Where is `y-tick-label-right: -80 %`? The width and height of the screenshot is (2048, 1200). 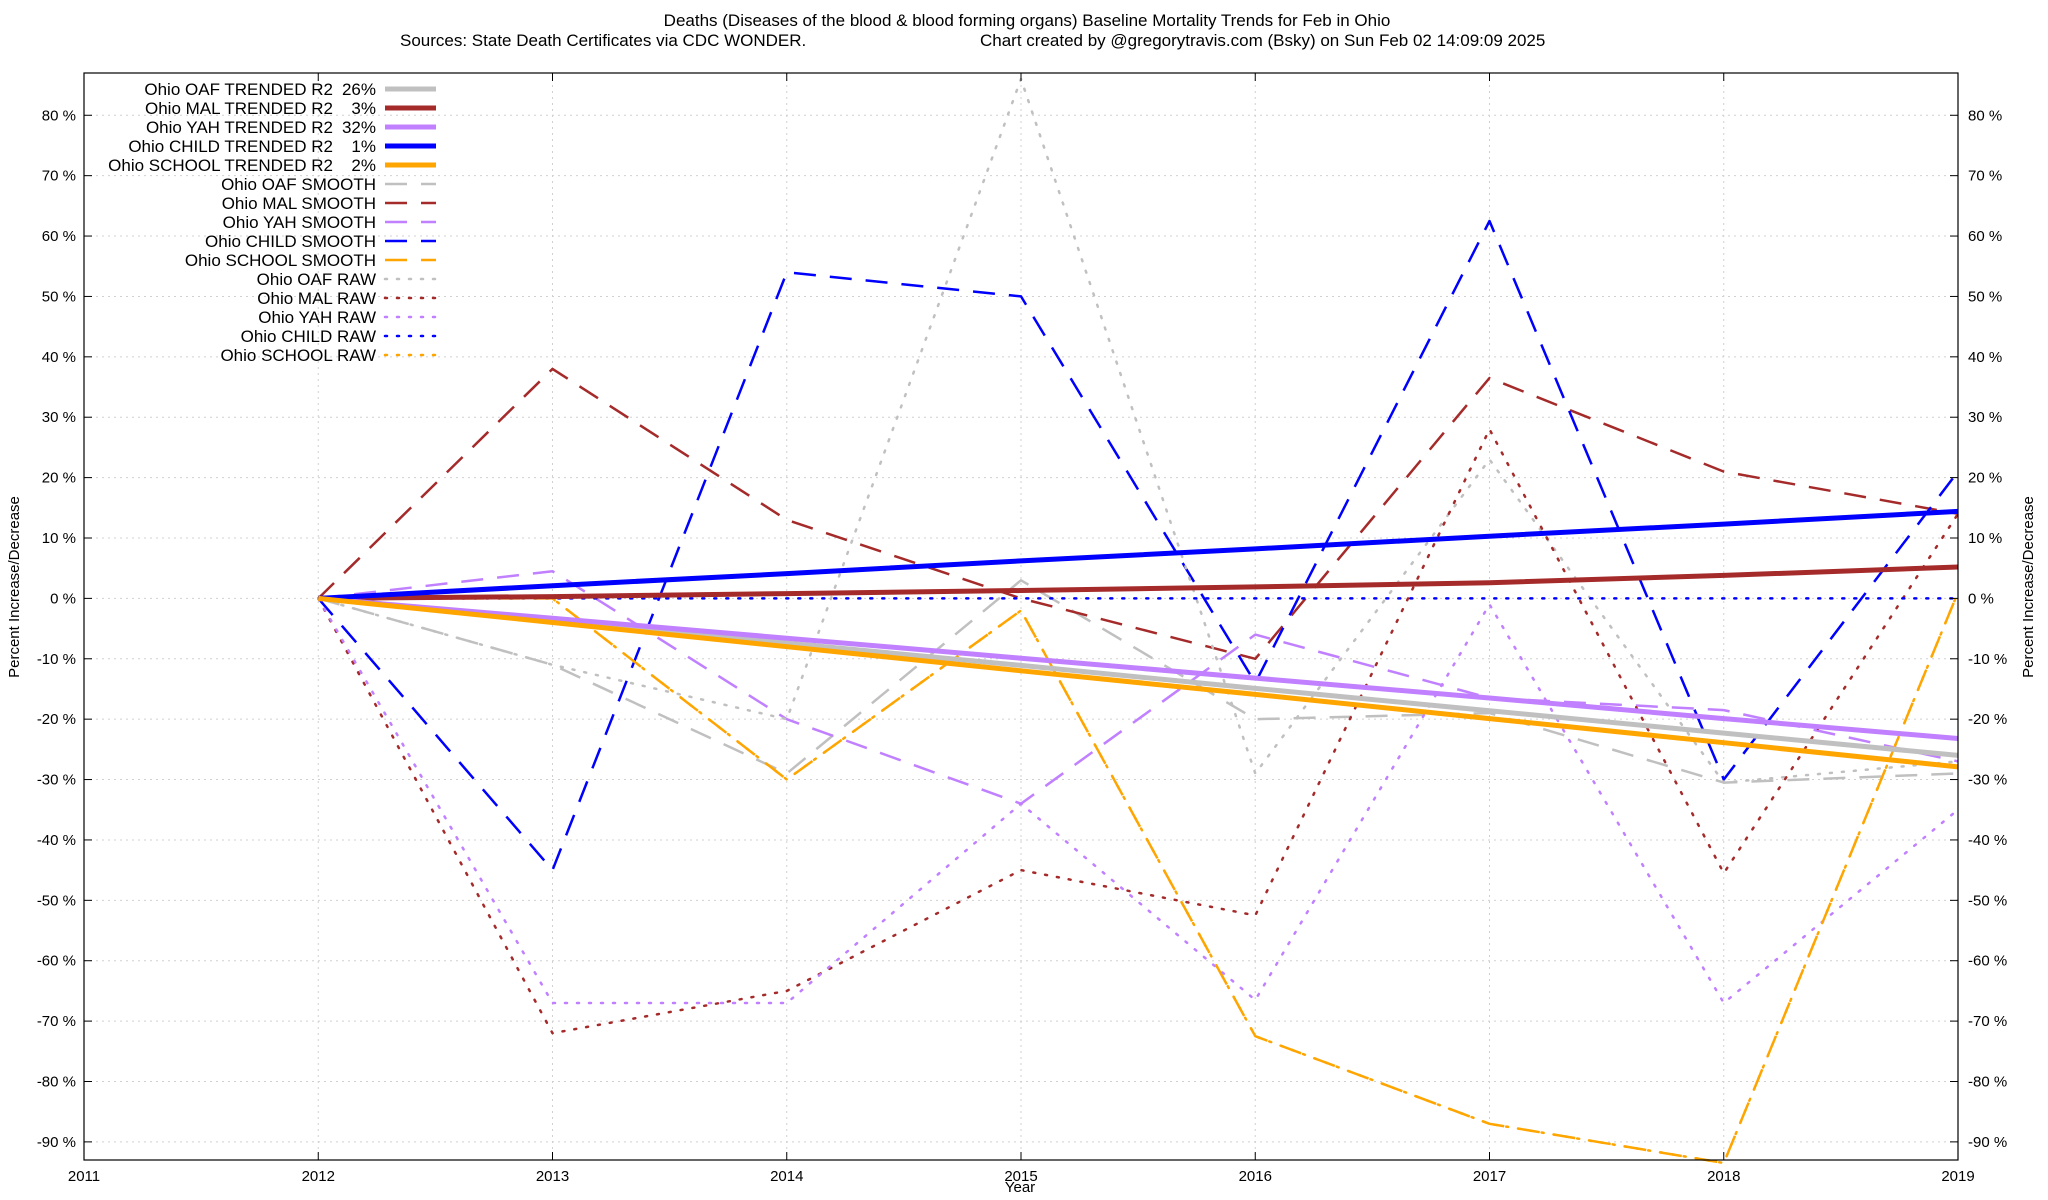
y-tick-label-right: -80 % is located at coordinates (1987, 1081).